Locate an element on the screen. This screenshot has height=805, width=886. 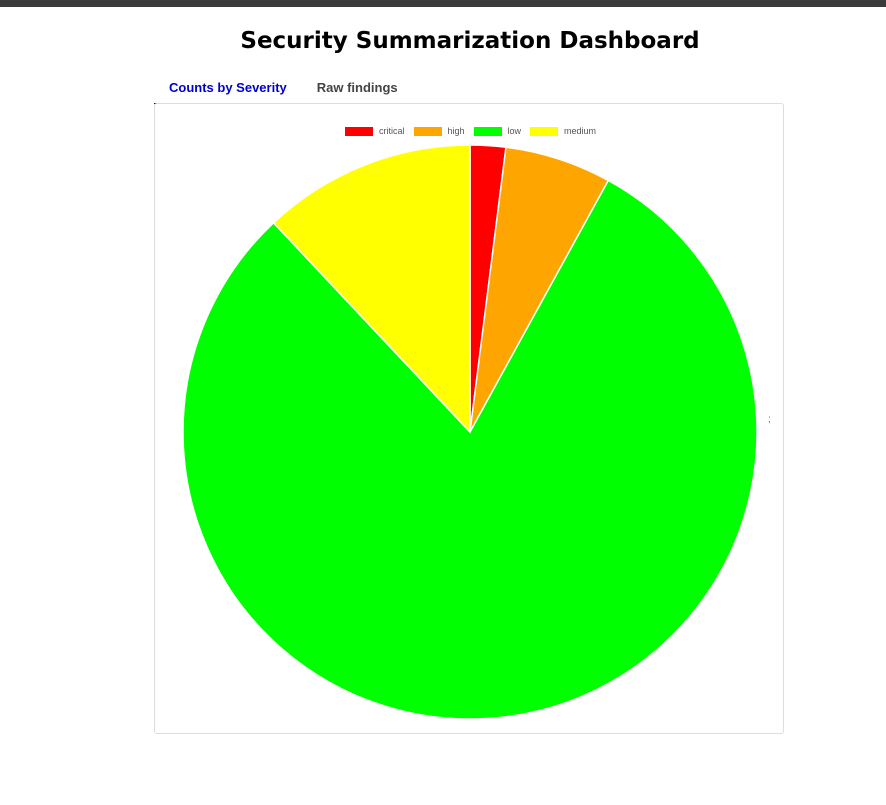
pie-slice-medium is located at coordinates (371, 289).